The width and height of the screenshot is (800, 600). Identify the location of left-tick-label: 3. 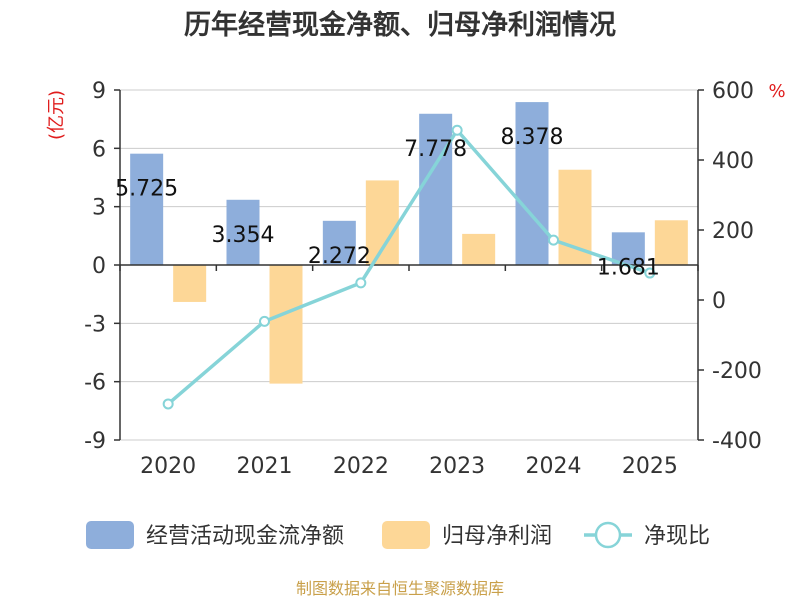
(99, 208).